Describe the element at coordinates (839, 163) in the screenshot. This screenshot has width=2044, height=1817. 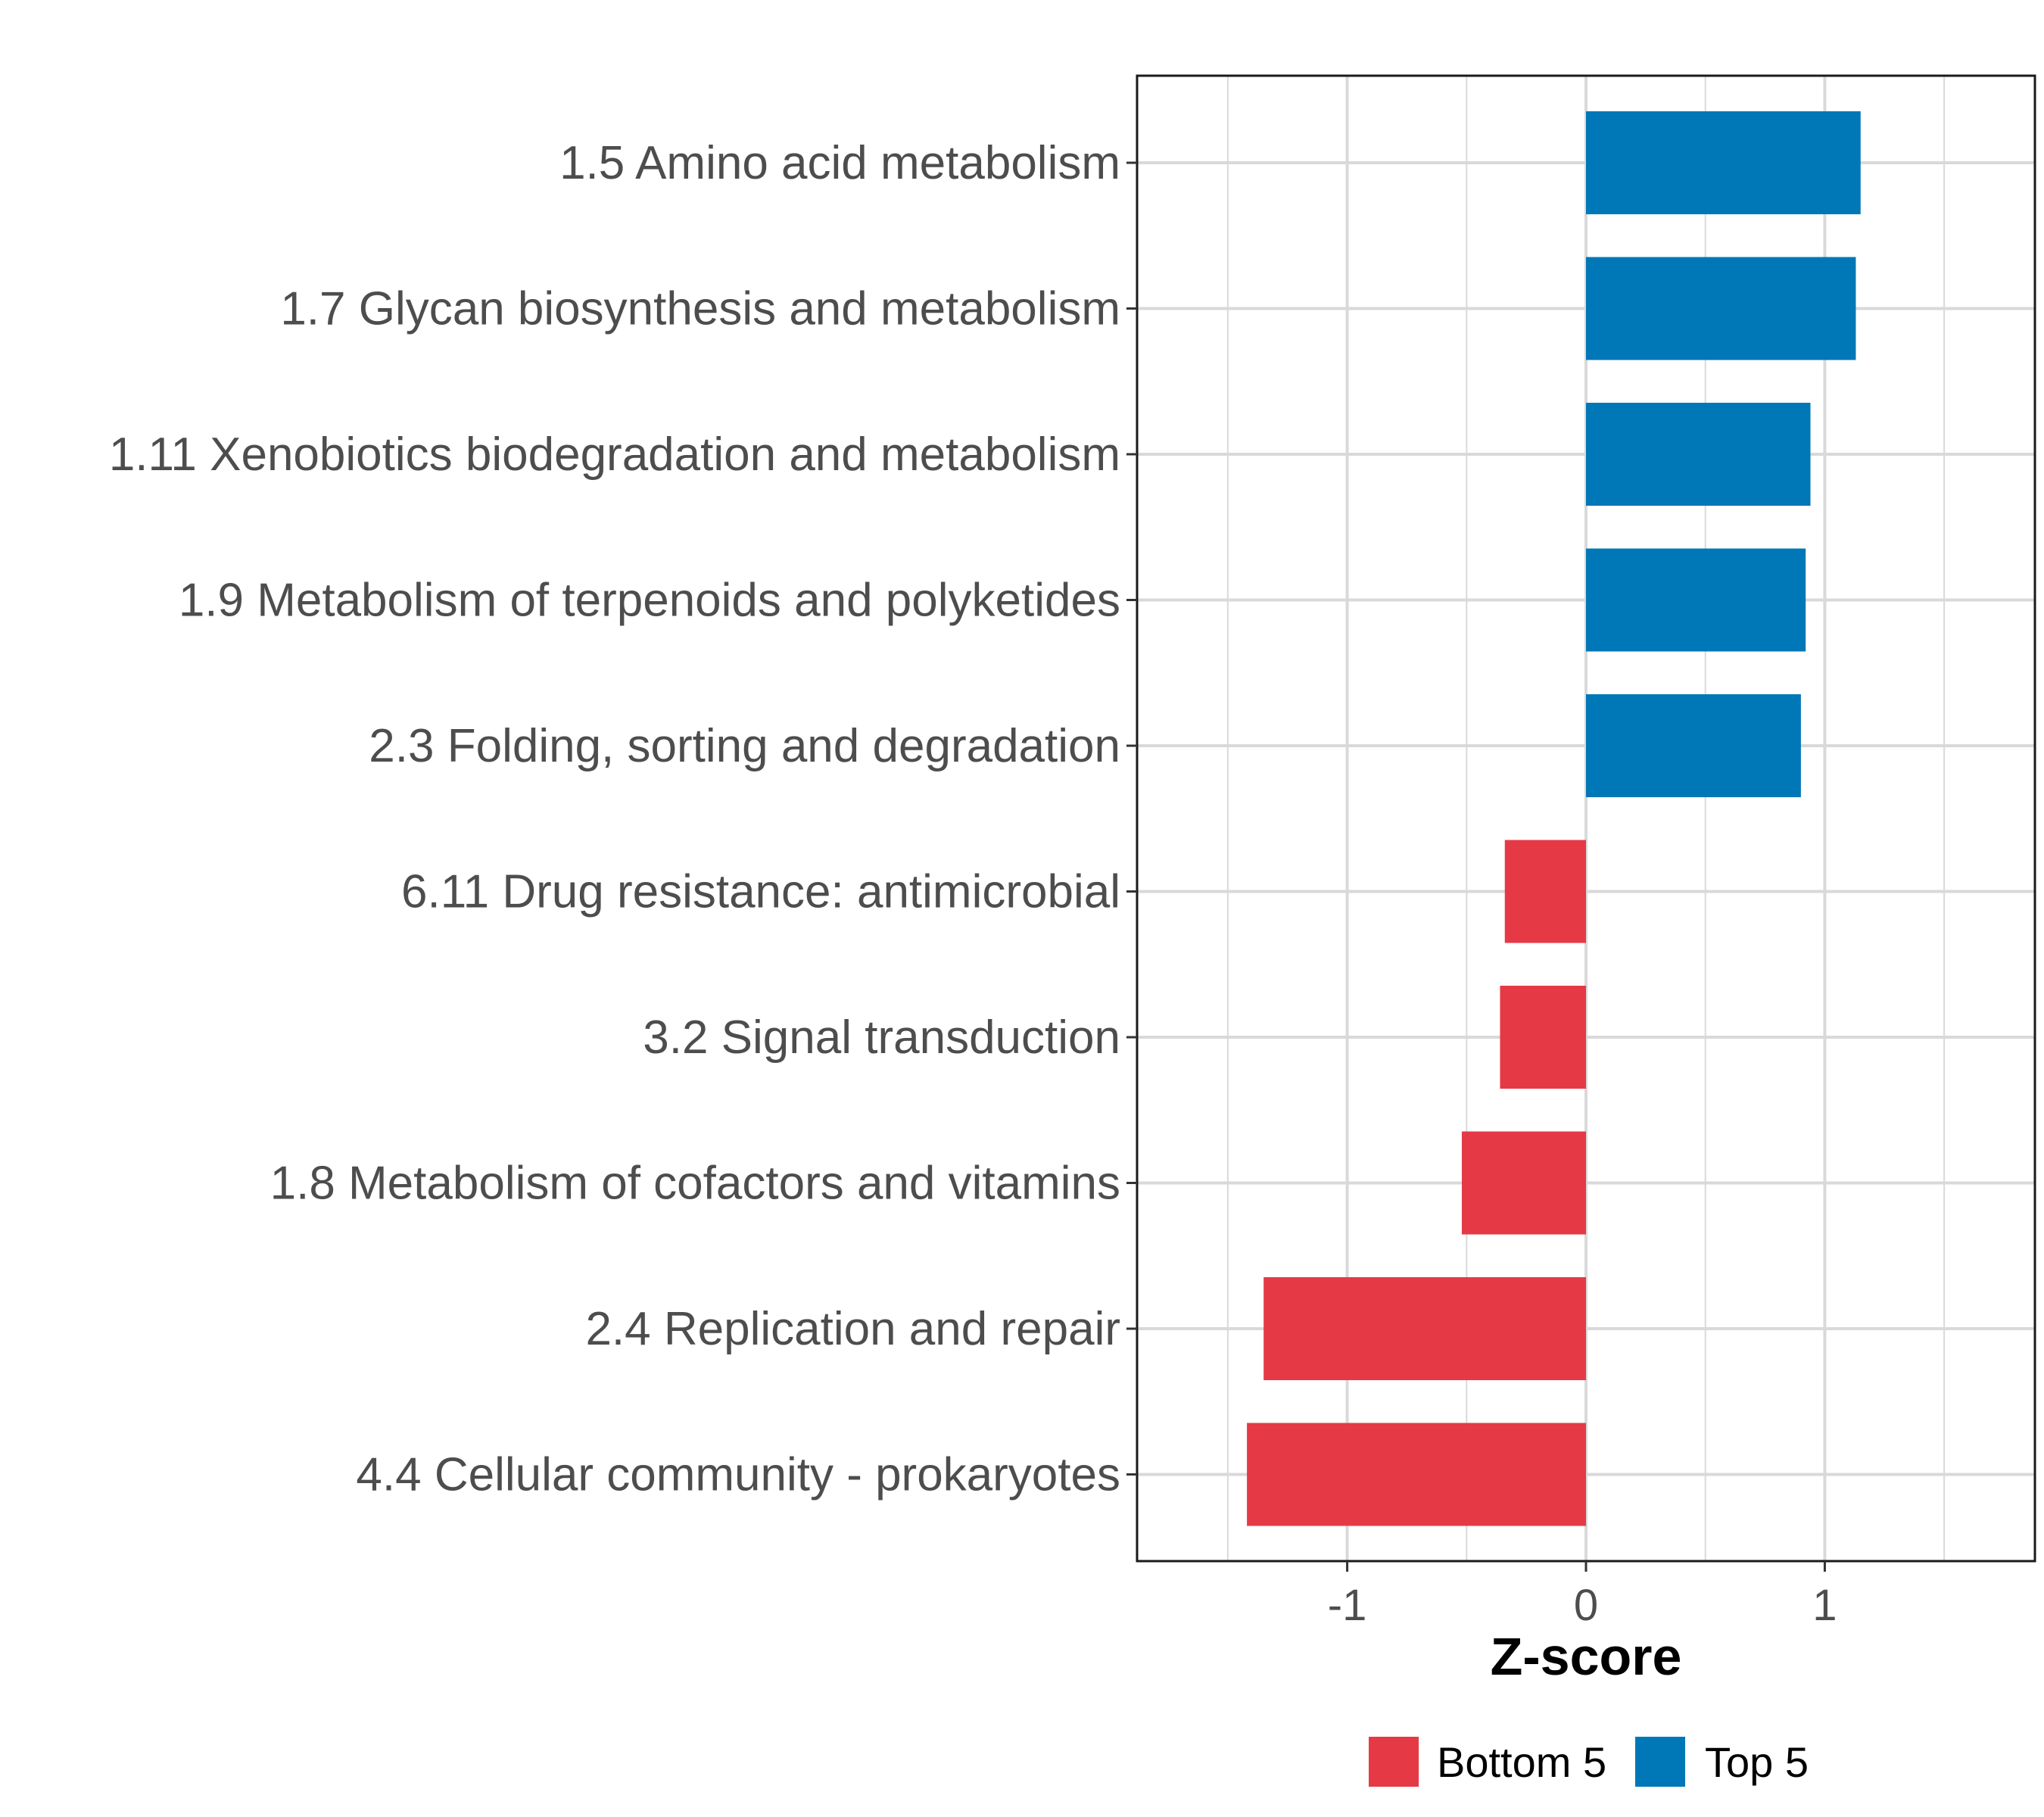
I see `category-label: 1.5 Amino acid metabolism` at that location.